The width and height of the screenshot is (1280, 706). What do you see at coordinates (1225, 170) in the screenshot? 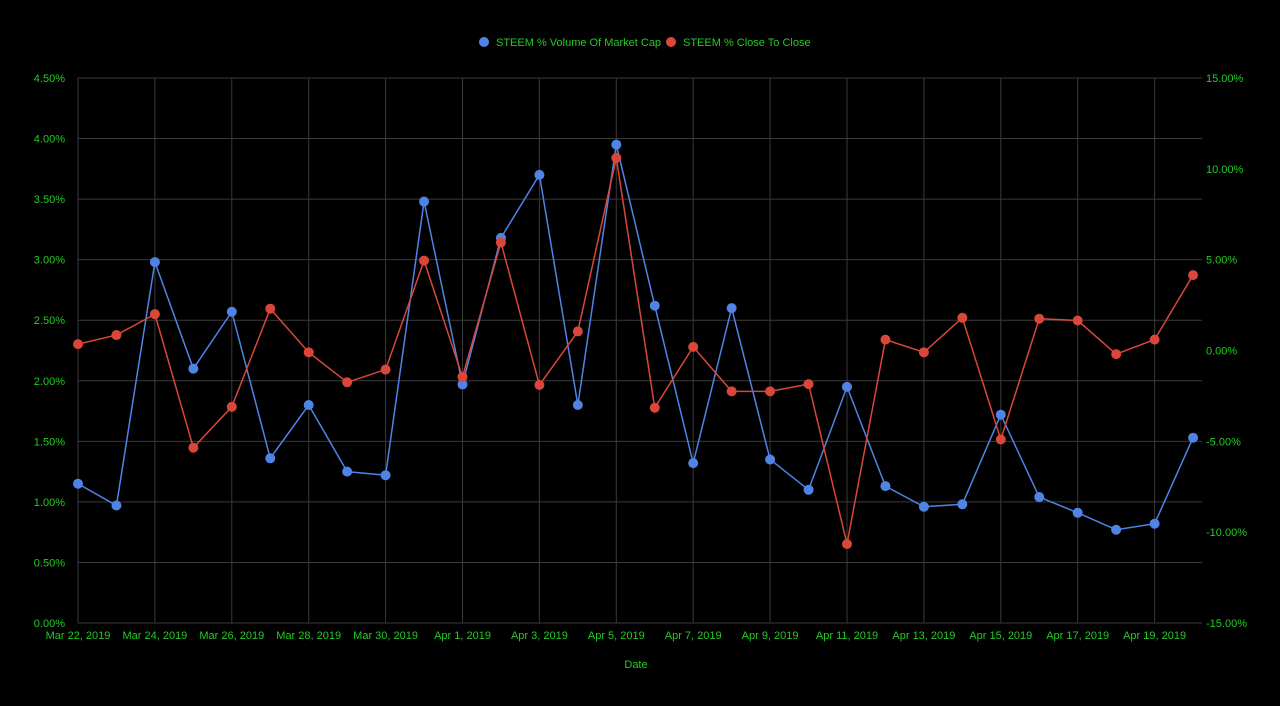
I see `y-tick-label-right: 10.00%` at bounding box center [1225, 170].